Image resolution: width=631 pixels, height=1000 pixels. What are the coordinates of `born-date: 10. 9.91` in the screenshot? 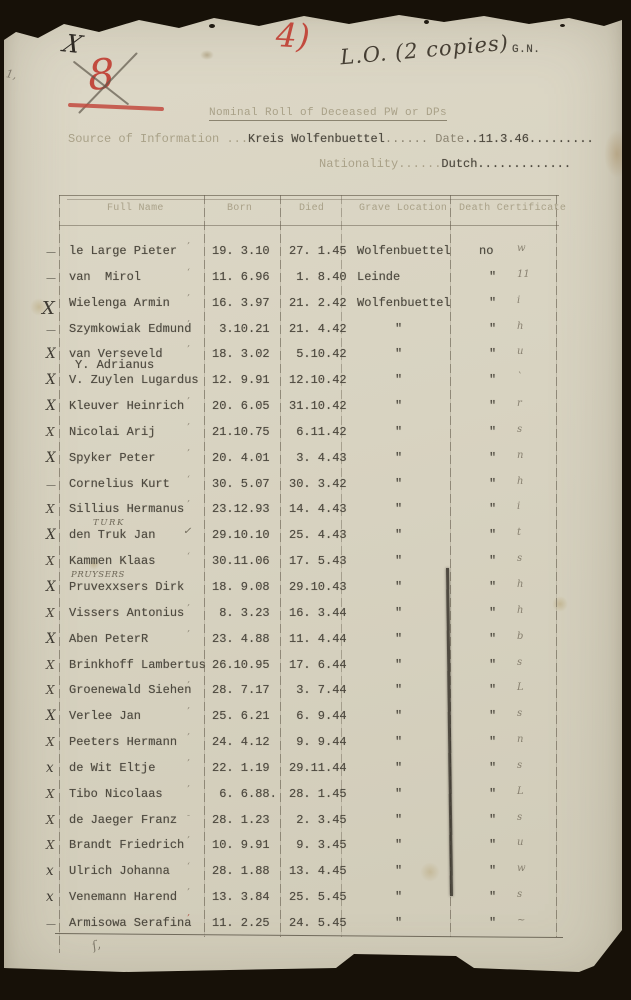 It's located at (241, 845).